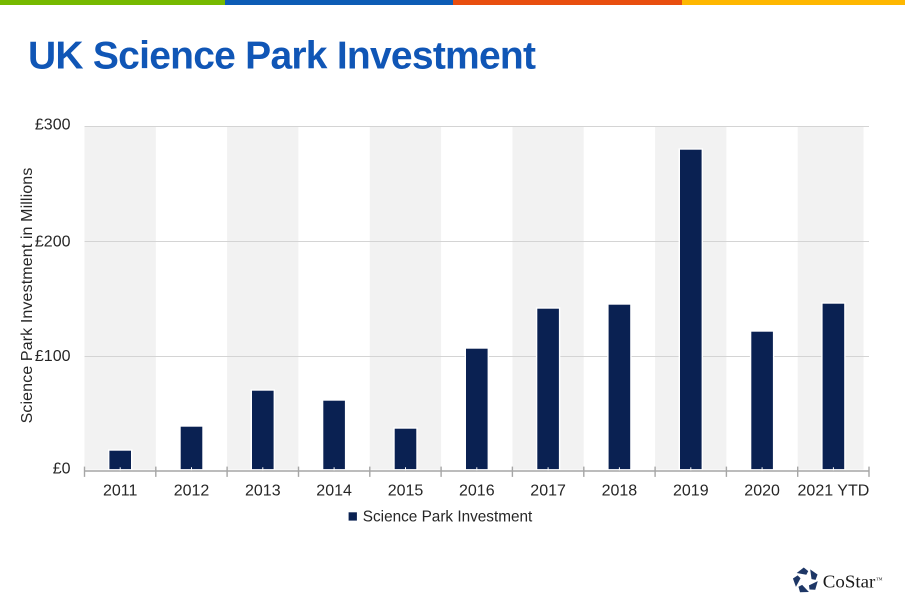 The width and height of the screenshot is (905, 606). What do you see at coordinates (834, 491) in the screenshot?
I see `svg-text: 2021 YTD` at bounding box center [834, 491].